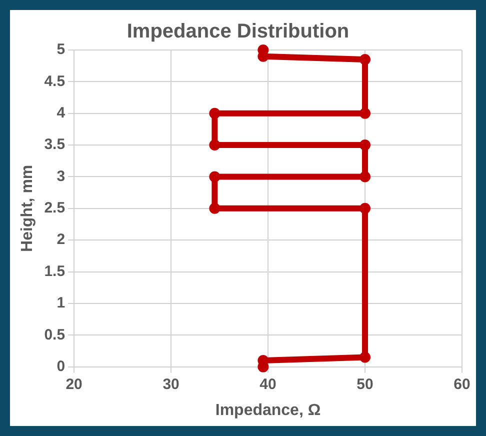 The width and height of the screenshot is (486, 436). Describe the element at coordinates (61, 303) in the screenshot. I see `y-tick-label: 1` at that location.